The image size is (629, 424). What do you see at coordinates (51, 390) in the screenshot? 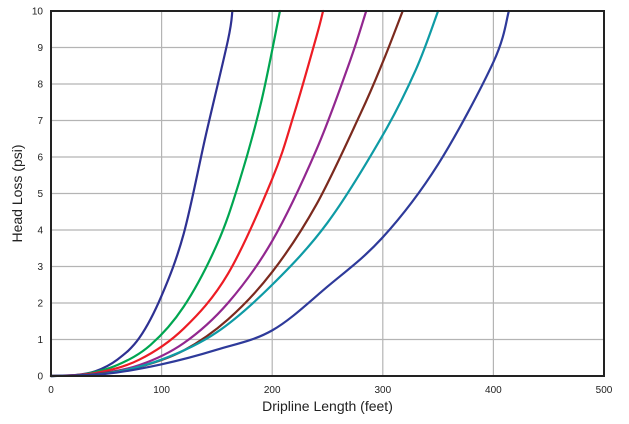
I see `x-tick-label: 0` at bounding box center [51, 390].